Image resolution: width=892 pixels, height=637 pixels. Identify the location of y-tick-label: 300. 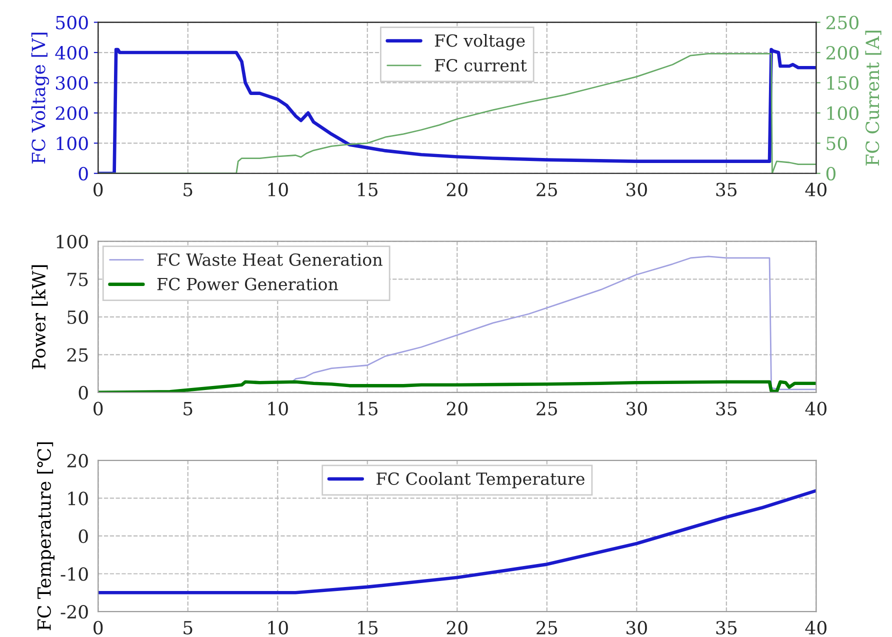
(72, 83).